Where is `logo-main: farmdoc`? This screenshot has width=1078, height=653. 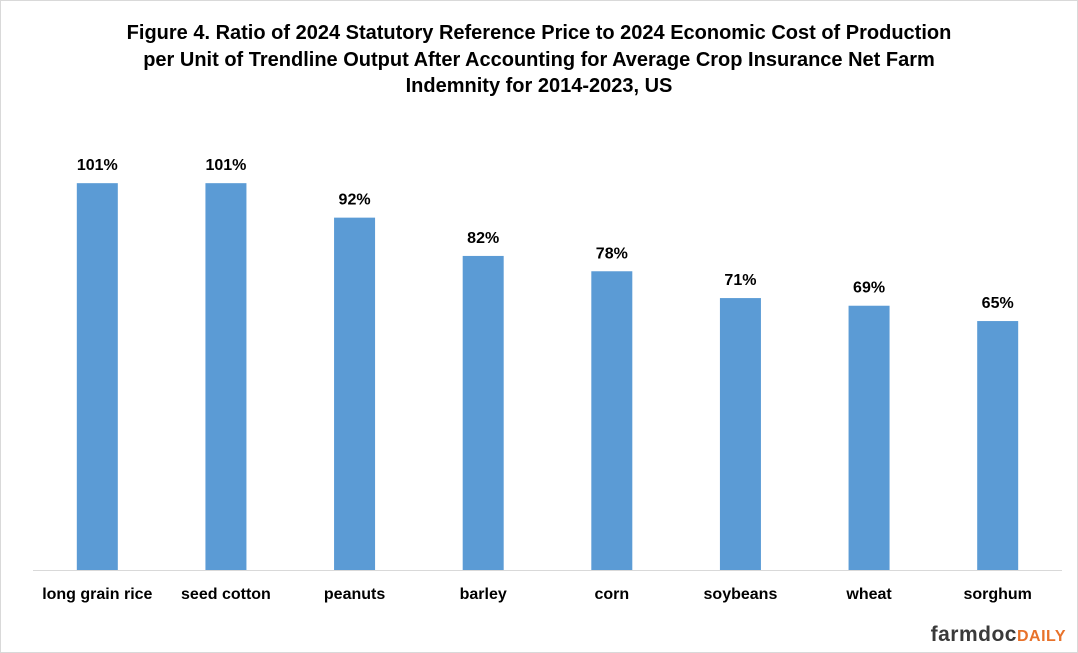 logo-main: farmdoc is located at coordinates (973, 634).